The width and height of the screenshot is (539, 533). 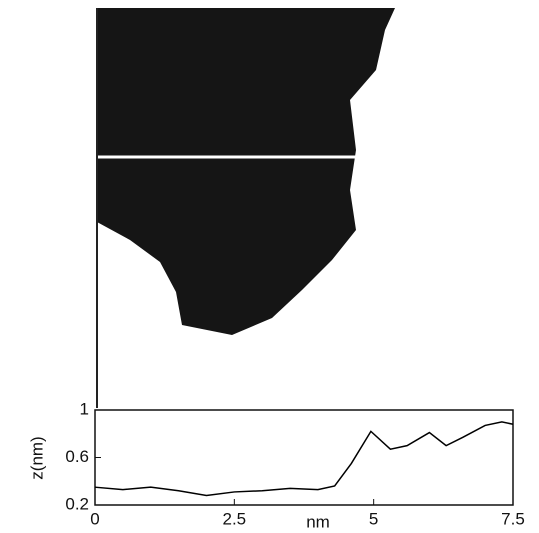 I want to click on x-tick-label: 0, so click(x=94, y=518).